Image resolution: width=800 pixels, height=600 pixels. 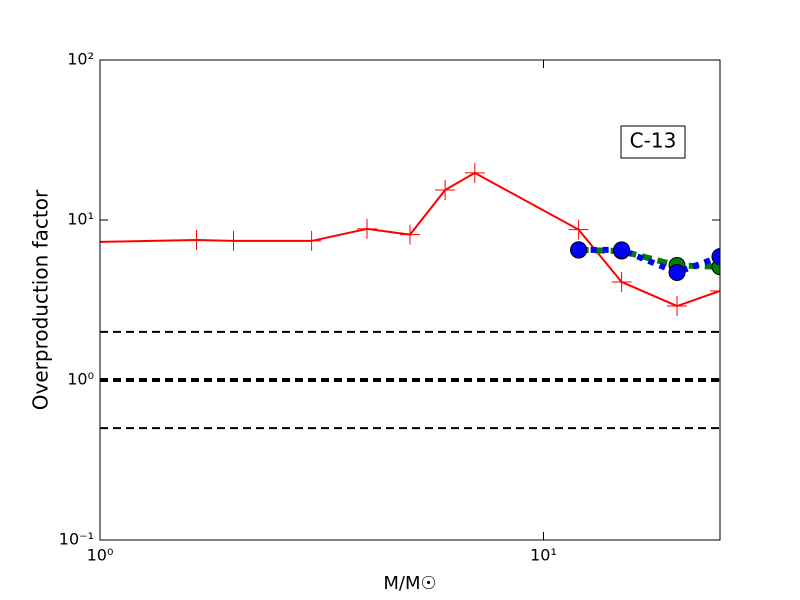 What do you see at coordinates (76, 539) in the screenshot?
I see `y-tick-label: 10⁻¹` at bounding box center [76, 539].